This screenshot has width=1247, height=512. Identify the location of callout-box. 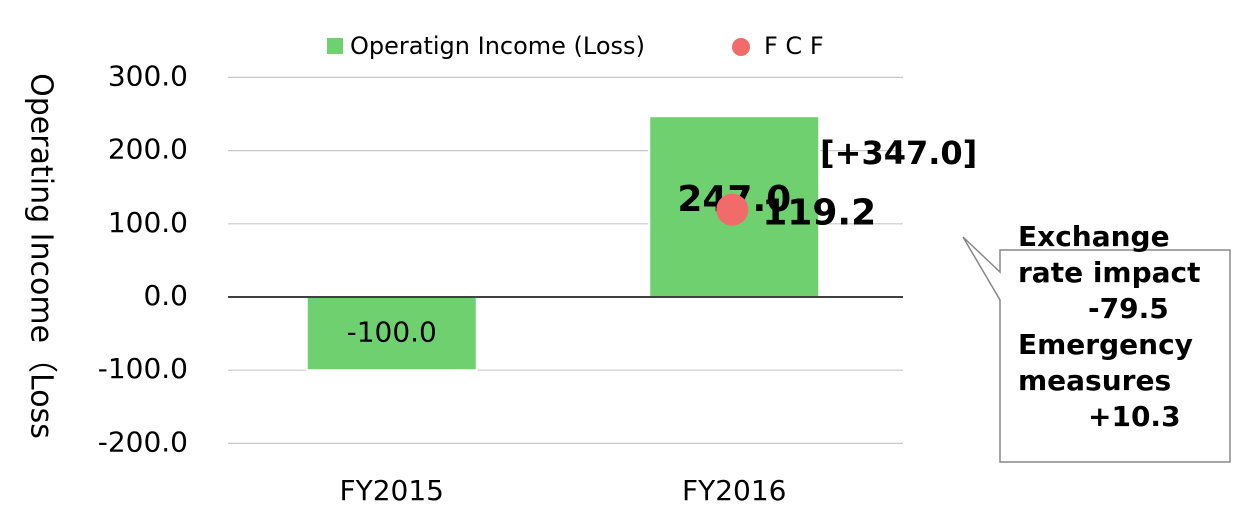
(1096, 349).